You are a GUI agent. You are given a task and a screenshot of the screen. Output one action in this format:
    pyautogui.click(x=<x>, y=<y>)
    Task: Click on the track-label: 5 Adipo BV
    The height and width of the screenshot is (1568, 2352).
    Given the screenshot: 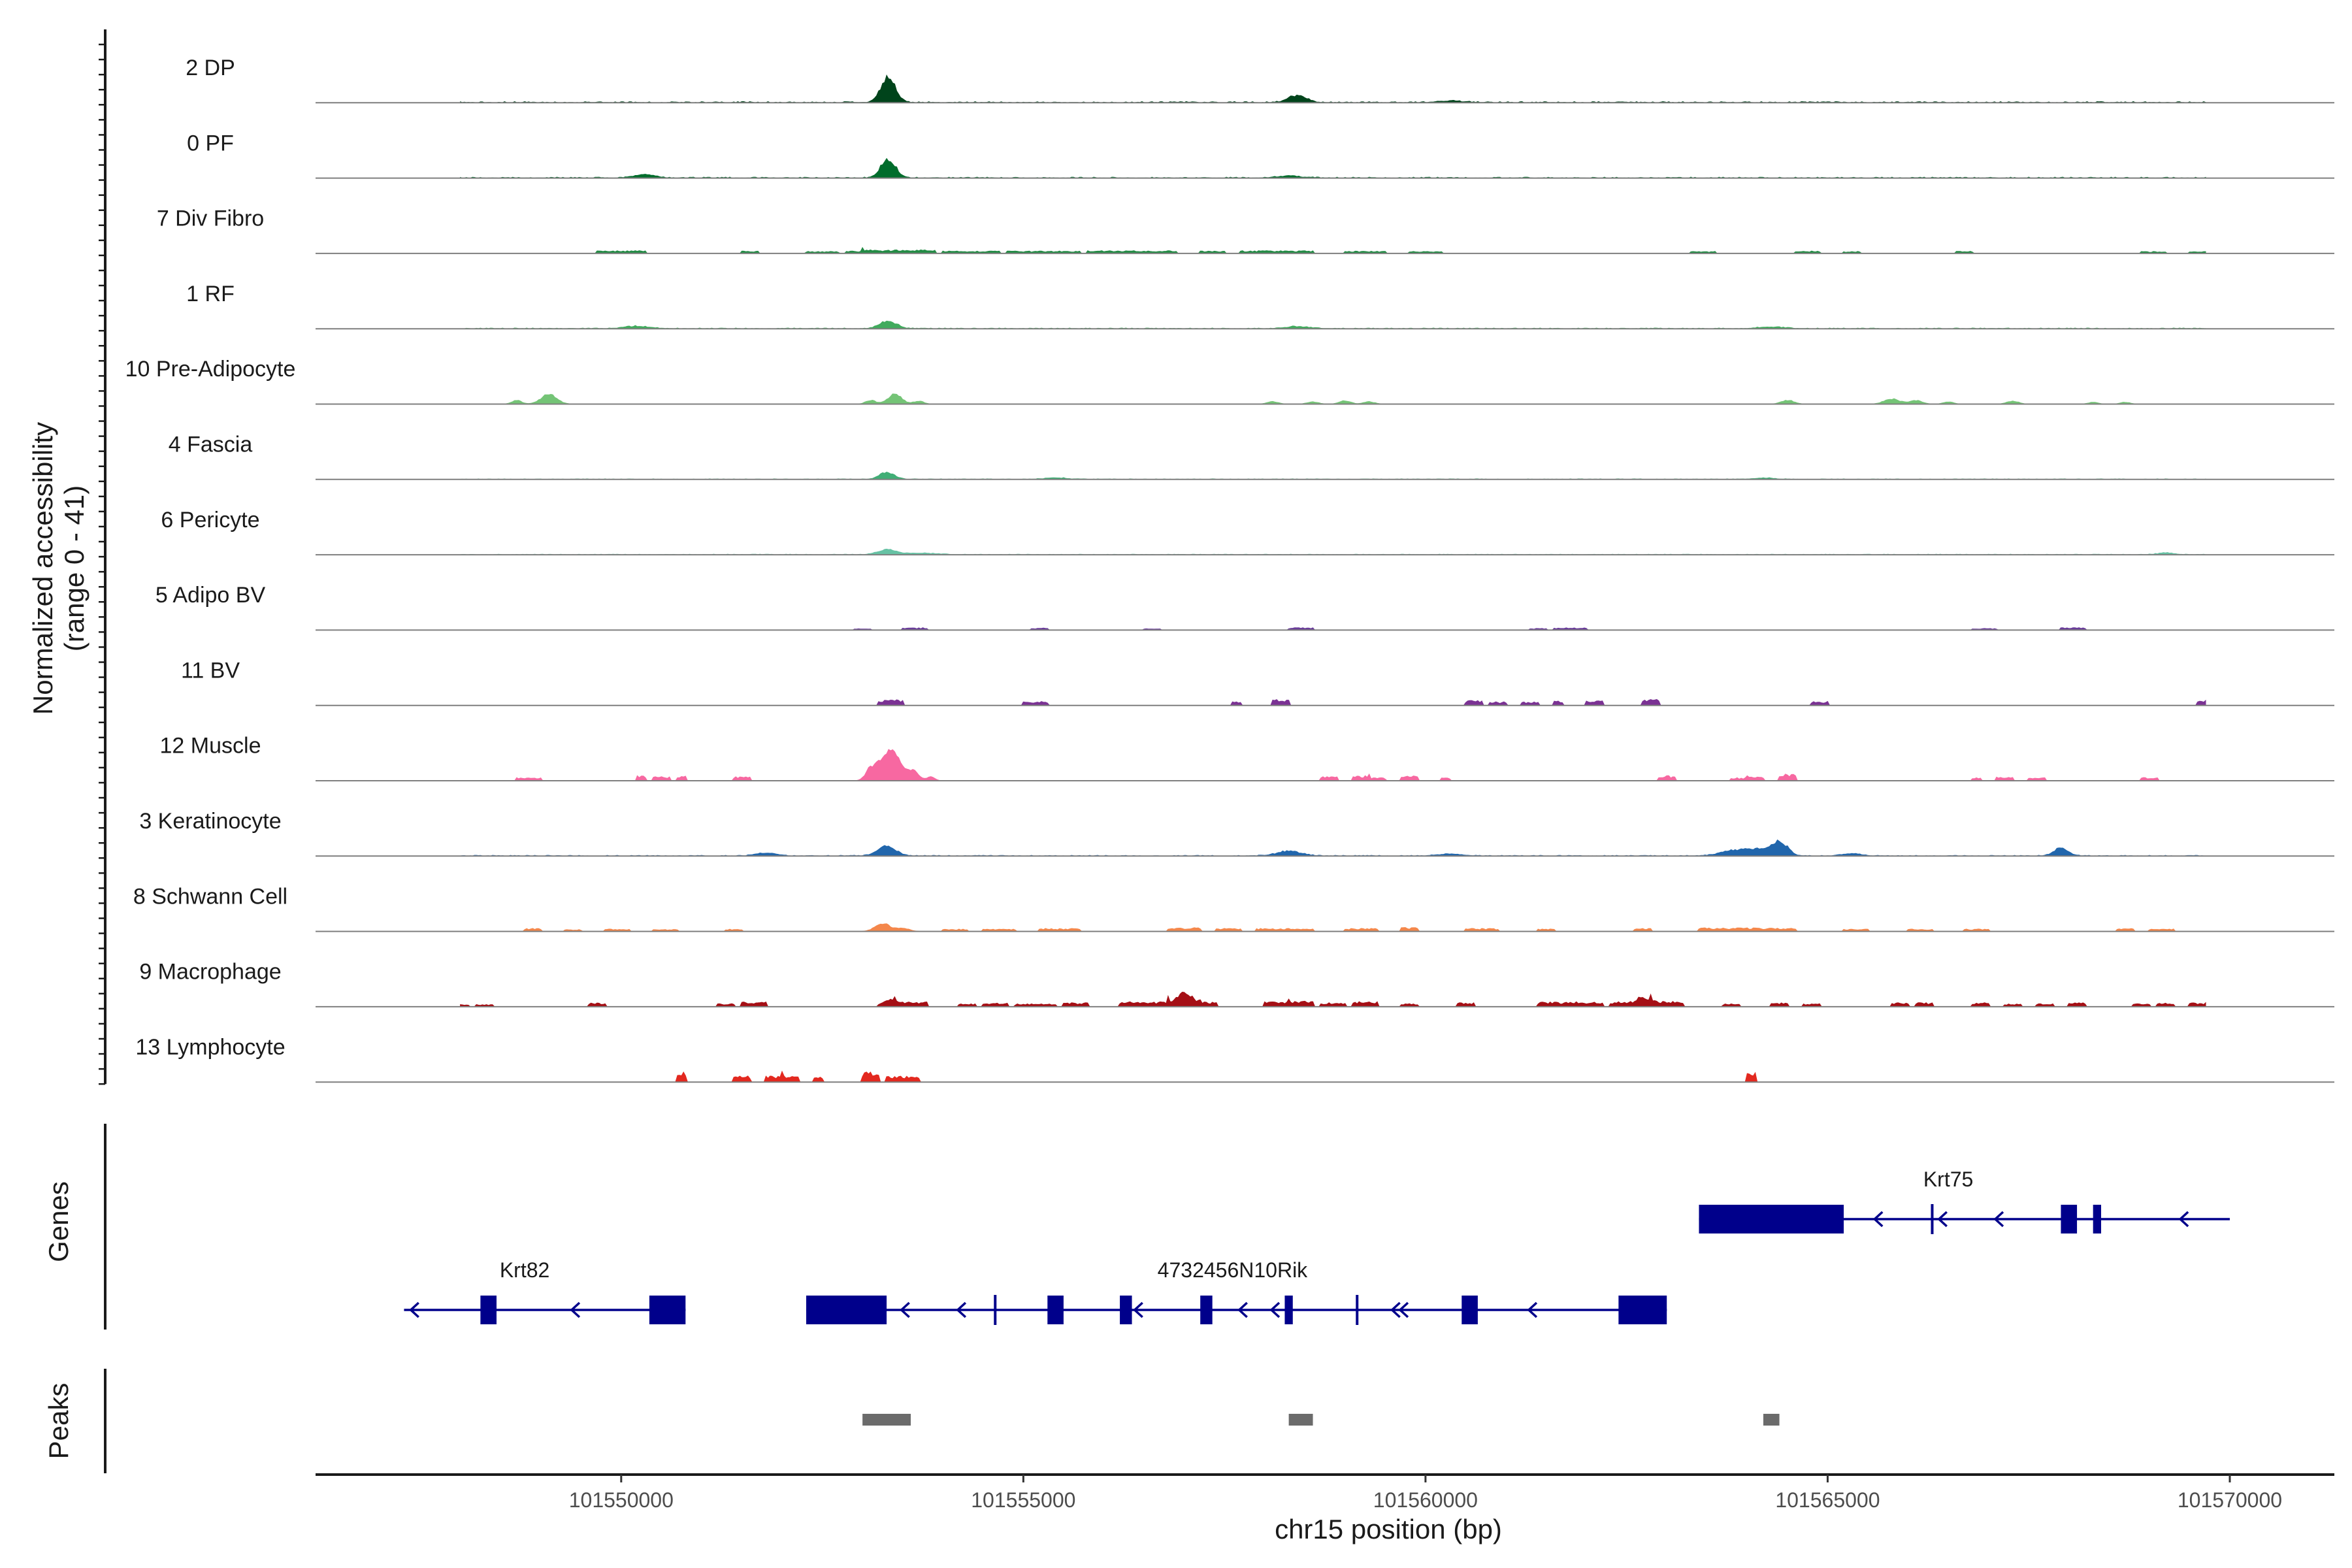 What is the action you would take?
    pyautogui.click(x=210, y=595)
    